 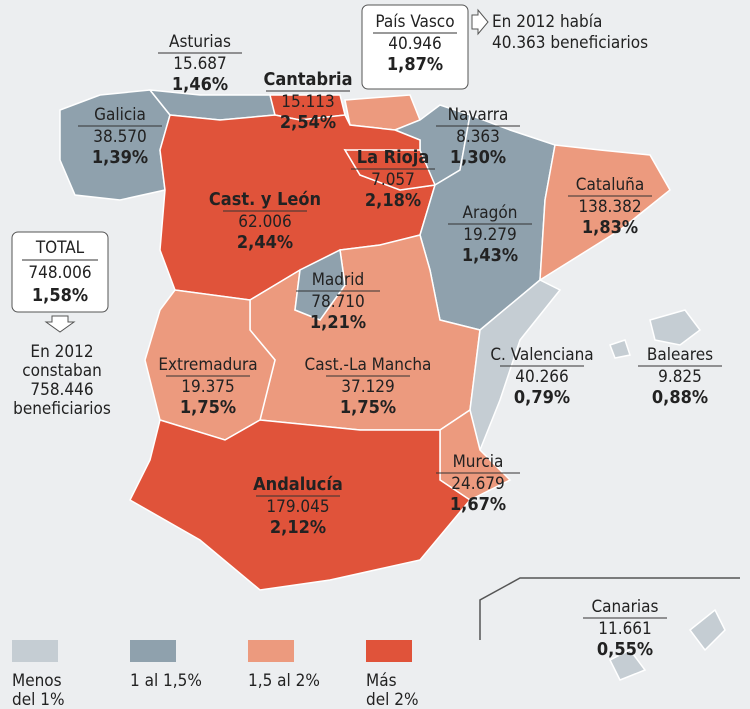 I want to click on region-name: Aragón, so click(x=490, y=213).